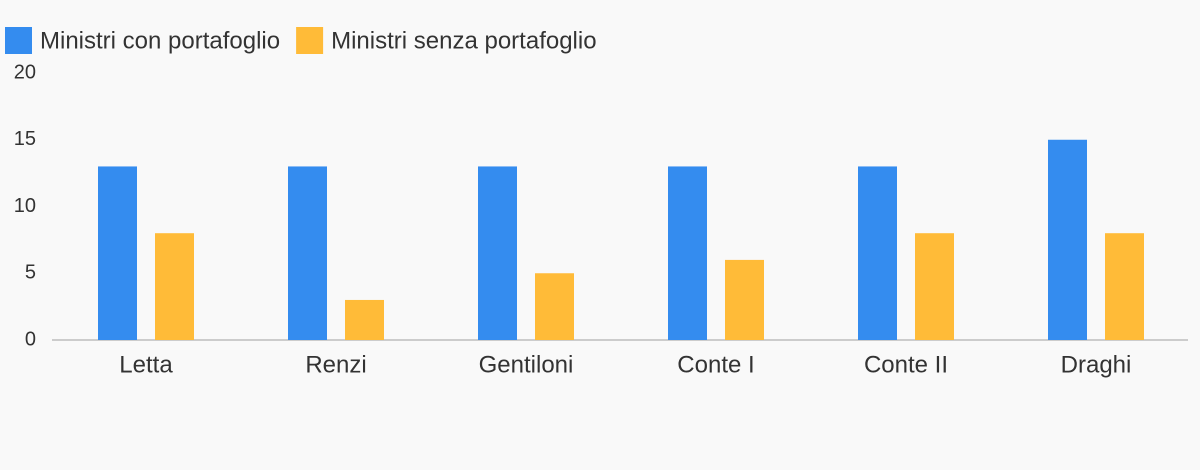  Describe the element at coordinates (30, 273) in the screenshot. I see `y-tick-label: 5` at that location.